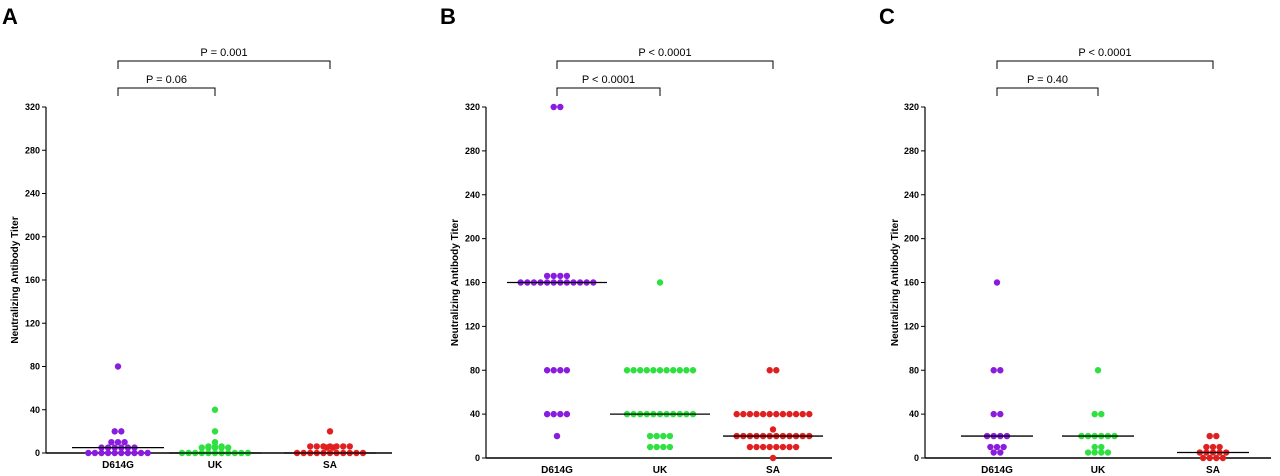 The height and width of the screenshot is (476, 1280). Describe the element at coordinates (166, 80) in the screenshot. I see `p-value-label: P = 0.06` at that location.